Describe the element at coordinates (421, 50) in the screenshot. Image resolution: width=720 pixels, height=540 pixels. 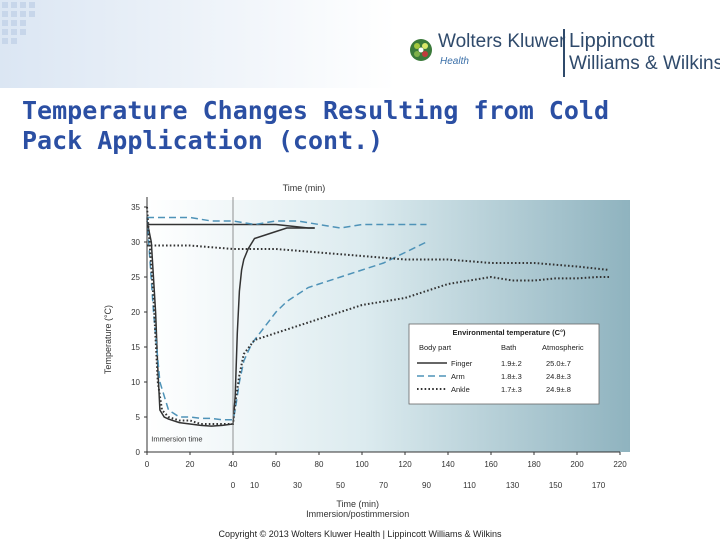
I see `wolters-kluwer-globe-icon` at that location.